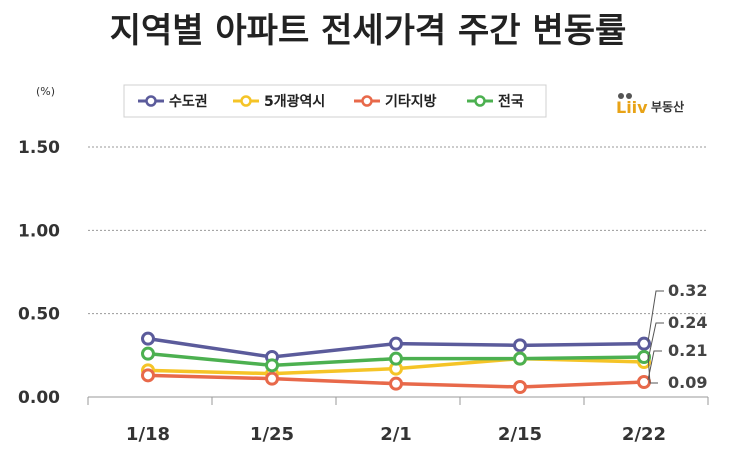 The width and height of the screenshot is (740, 455). Describe the element at coordinates (687, 322) in the screenshot. I see `data-label: 0.24` at that location.